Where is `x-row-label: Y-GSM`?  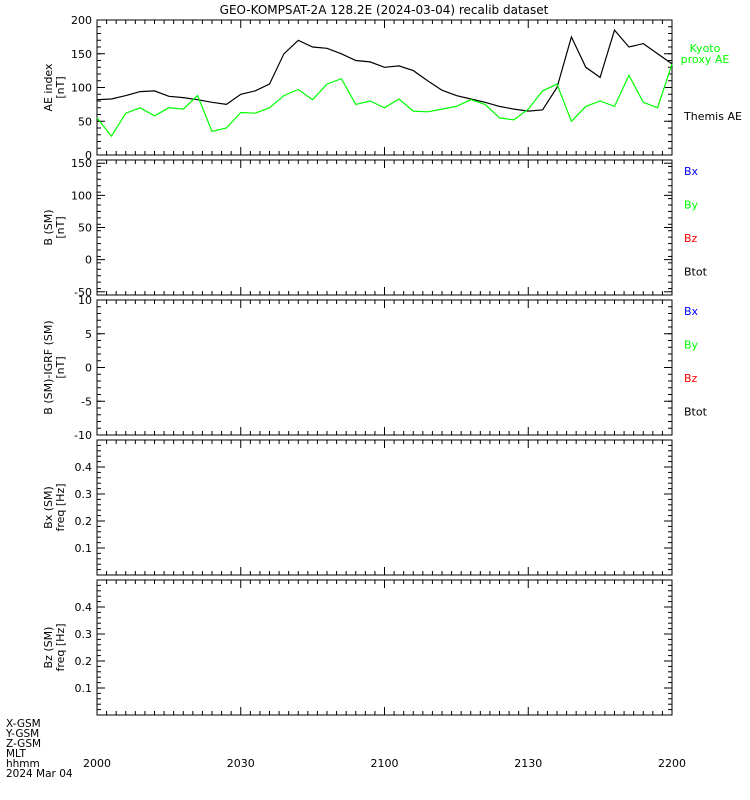 x-row-label: Y-GSM is located at coordinates (22, 734).